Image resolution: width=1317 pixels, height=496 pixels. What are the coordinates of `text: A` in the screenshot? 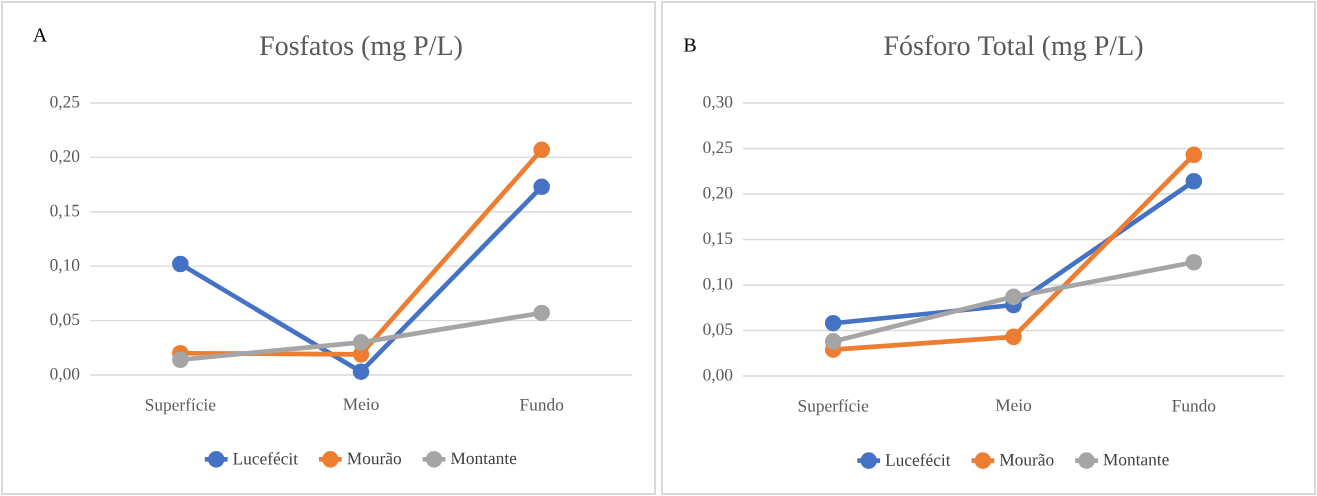 It's located at (40, 35).